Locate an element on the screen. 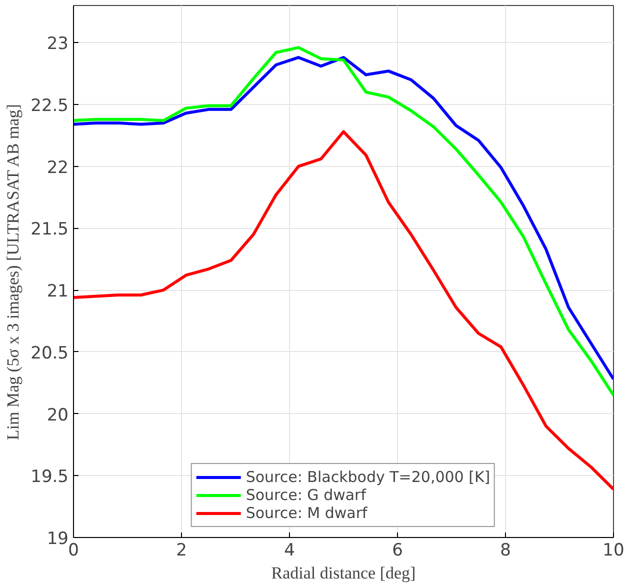 The image size is (629, 588). x-tick-label: 2 is located at coordinates (181, 550).